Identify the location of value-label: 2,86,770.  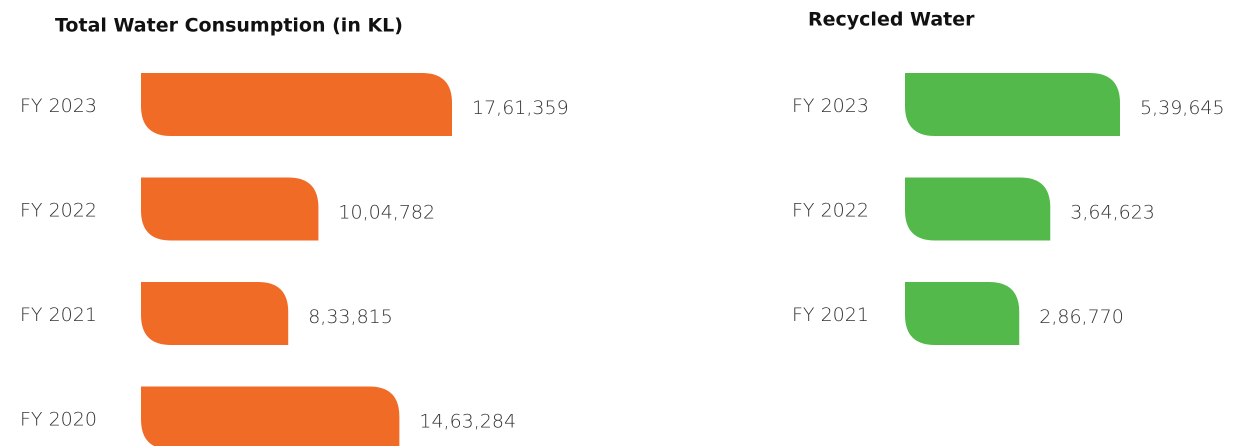
(1081, 317).